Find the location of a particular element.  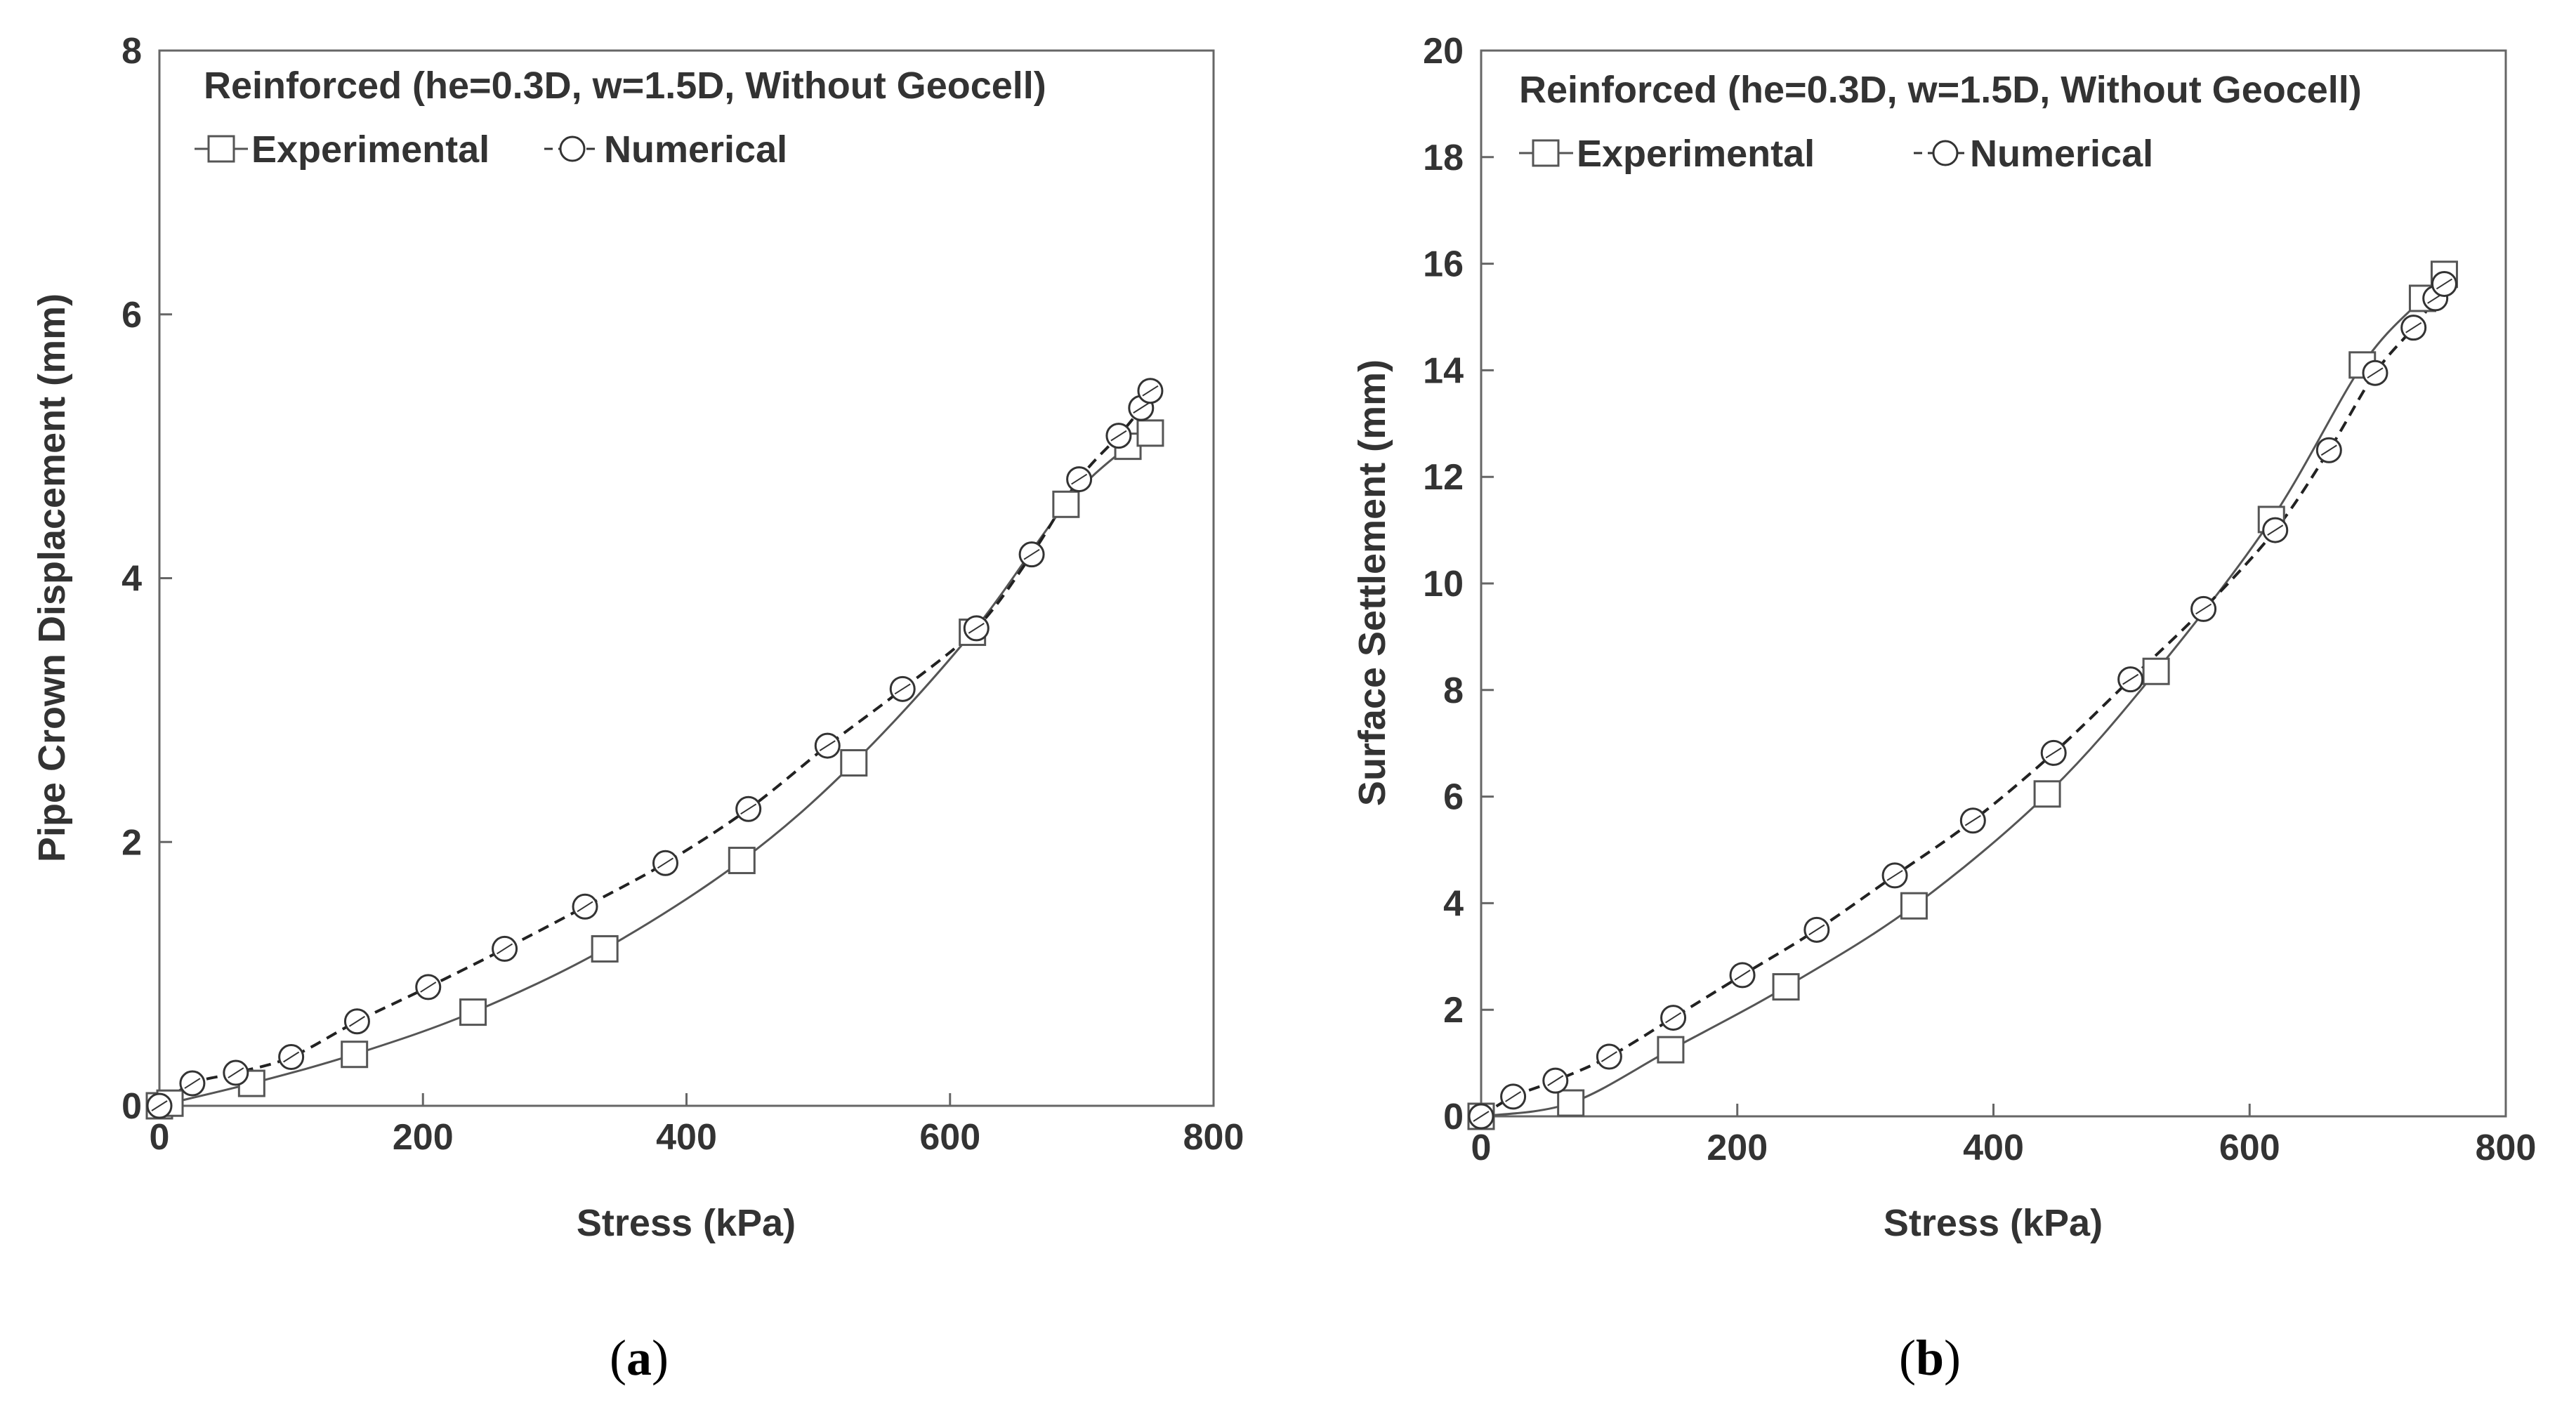

legend-numerical-label-b: Numerical is located at coordinates (2061, 154).